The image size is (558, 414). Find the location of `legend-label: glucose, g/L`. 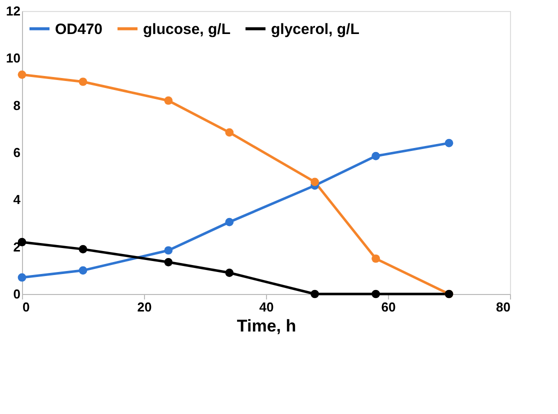

legend-label: glucose, g/L is located at coordinates (187, 29).